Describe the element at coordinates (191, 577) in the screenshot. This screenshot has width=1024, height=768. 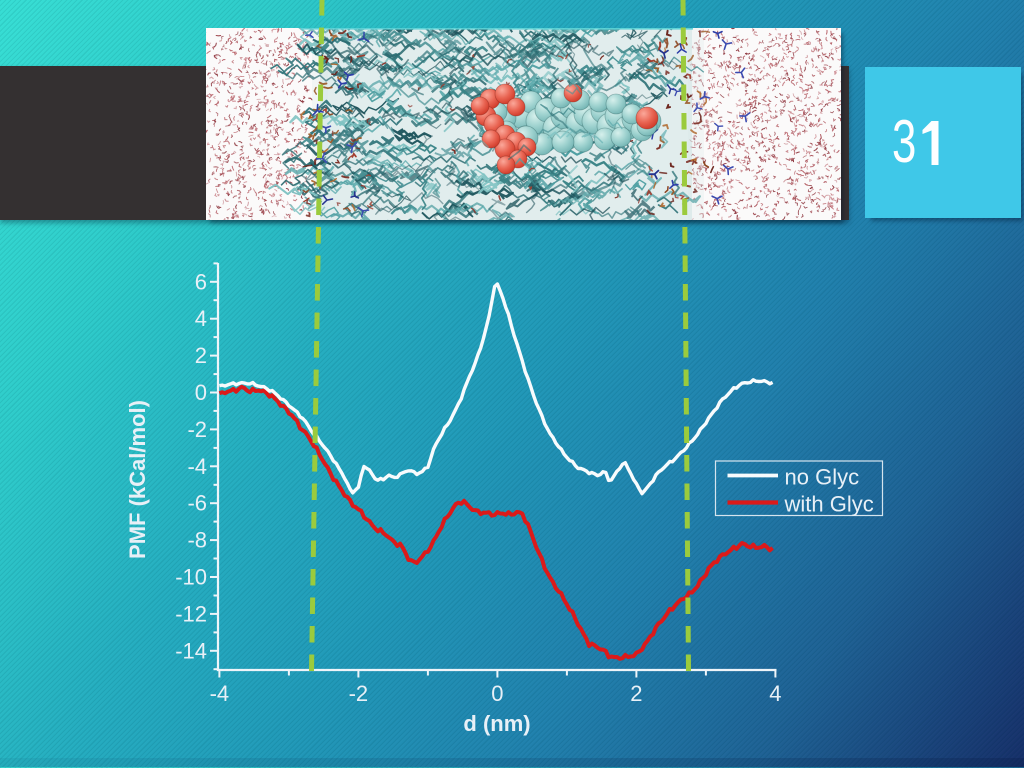
I see `svg-text: -10` at that location.